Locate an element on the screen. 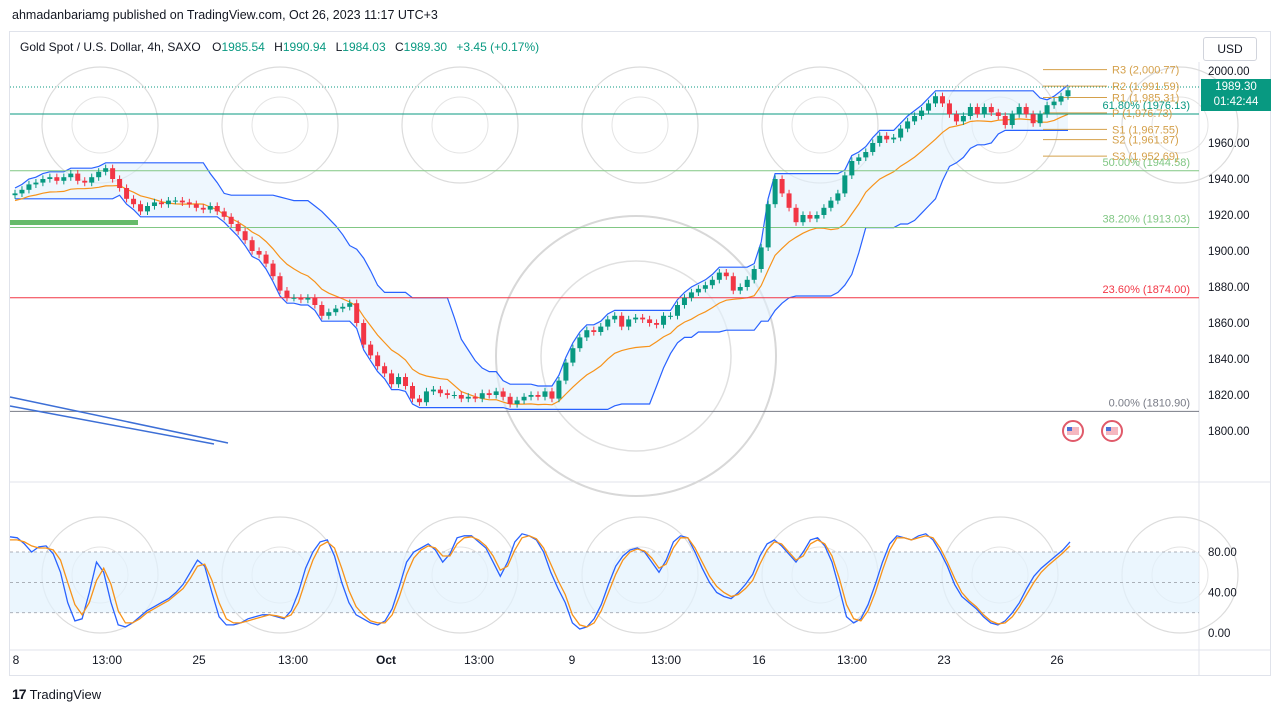  high-key: H is located at coordinates (278, 47).